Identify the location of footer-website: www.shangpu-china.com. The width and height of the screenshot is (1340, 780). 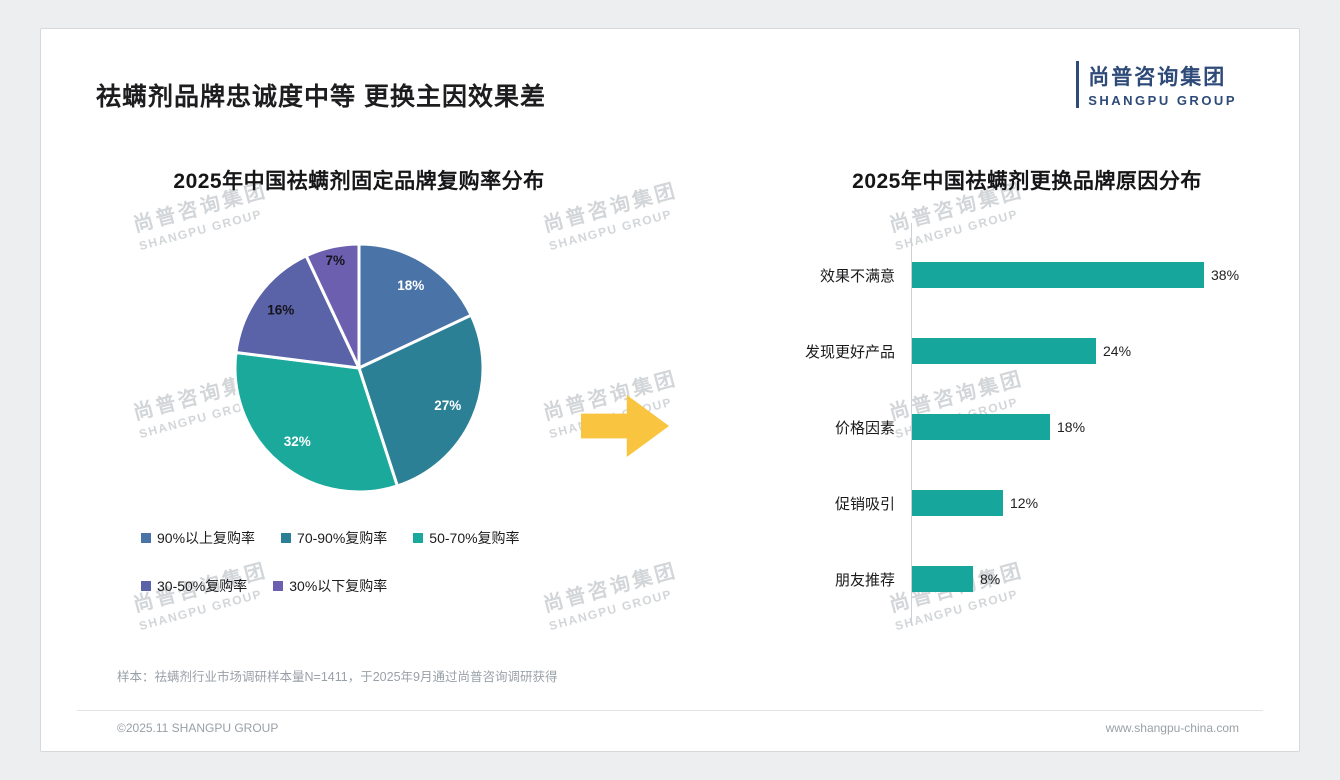
(1172, 728).